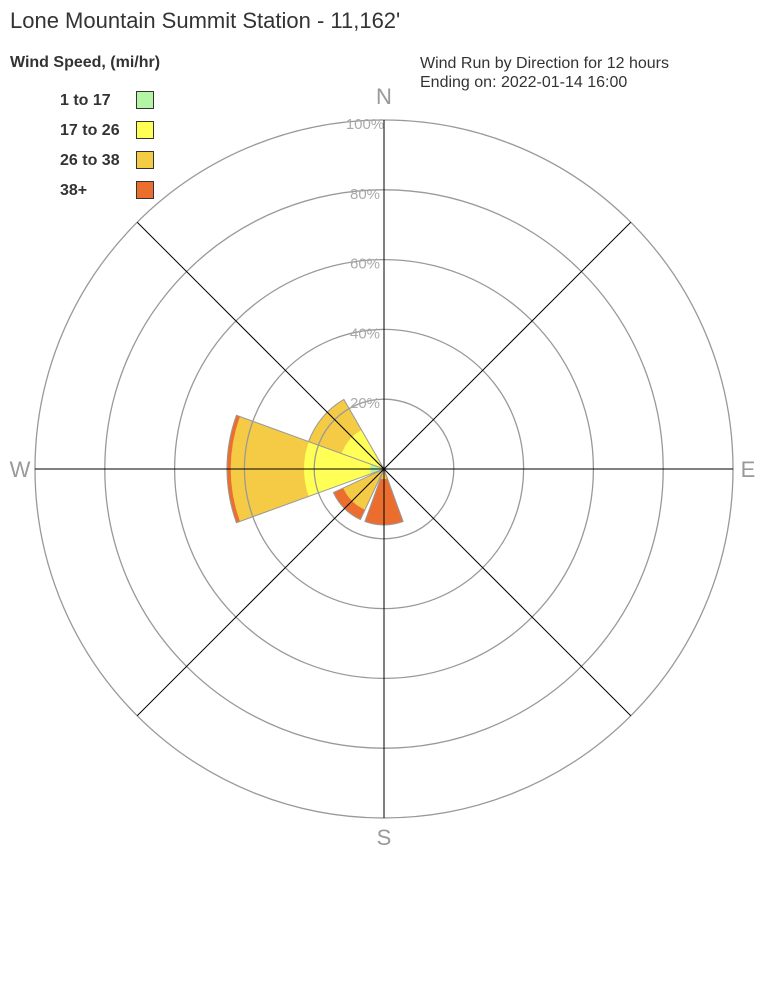 Image resolution: width=768 pixels, height=1008 pixels. I want to click on legend-swatch-bin1, so click(145, 130).